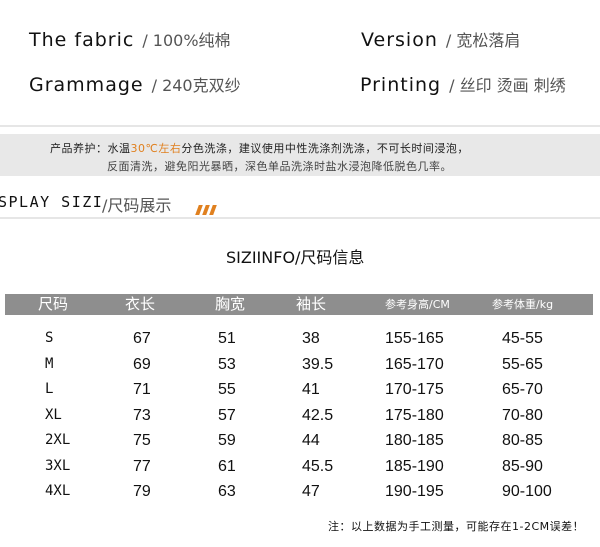 The image size is (600, 547). Describe the element at coordinates (399, 40) in the screenshot. I see `spec-label: Version` at that location.